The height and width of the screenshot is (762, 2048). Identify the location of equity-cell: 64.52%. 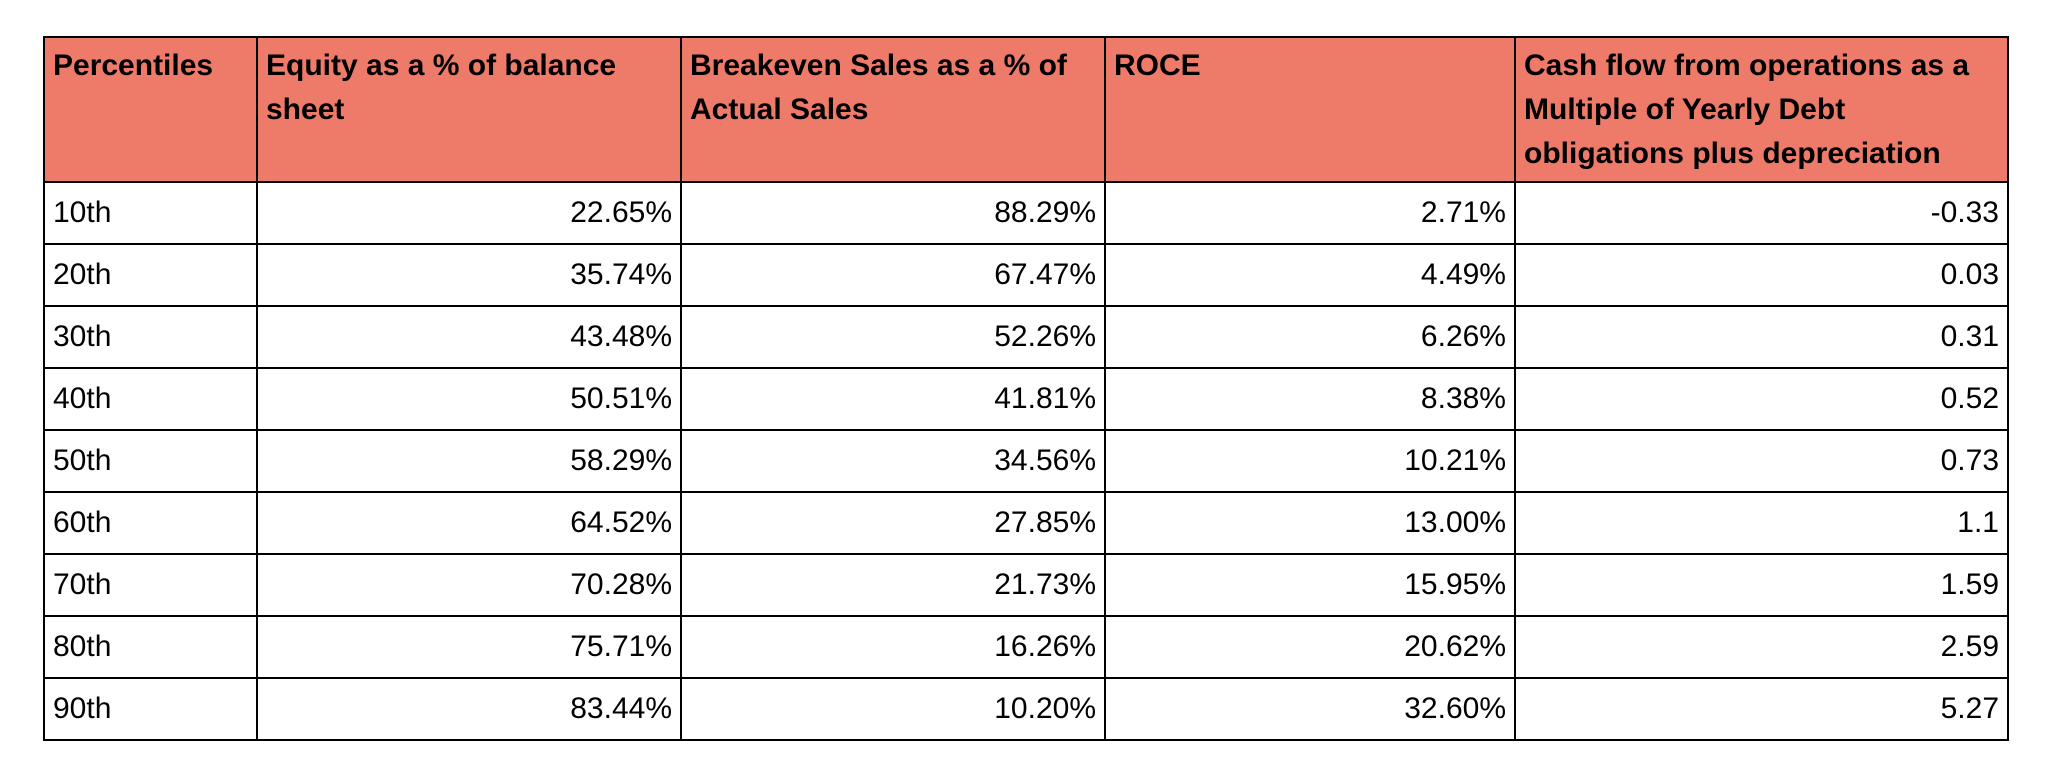
(469, 523).